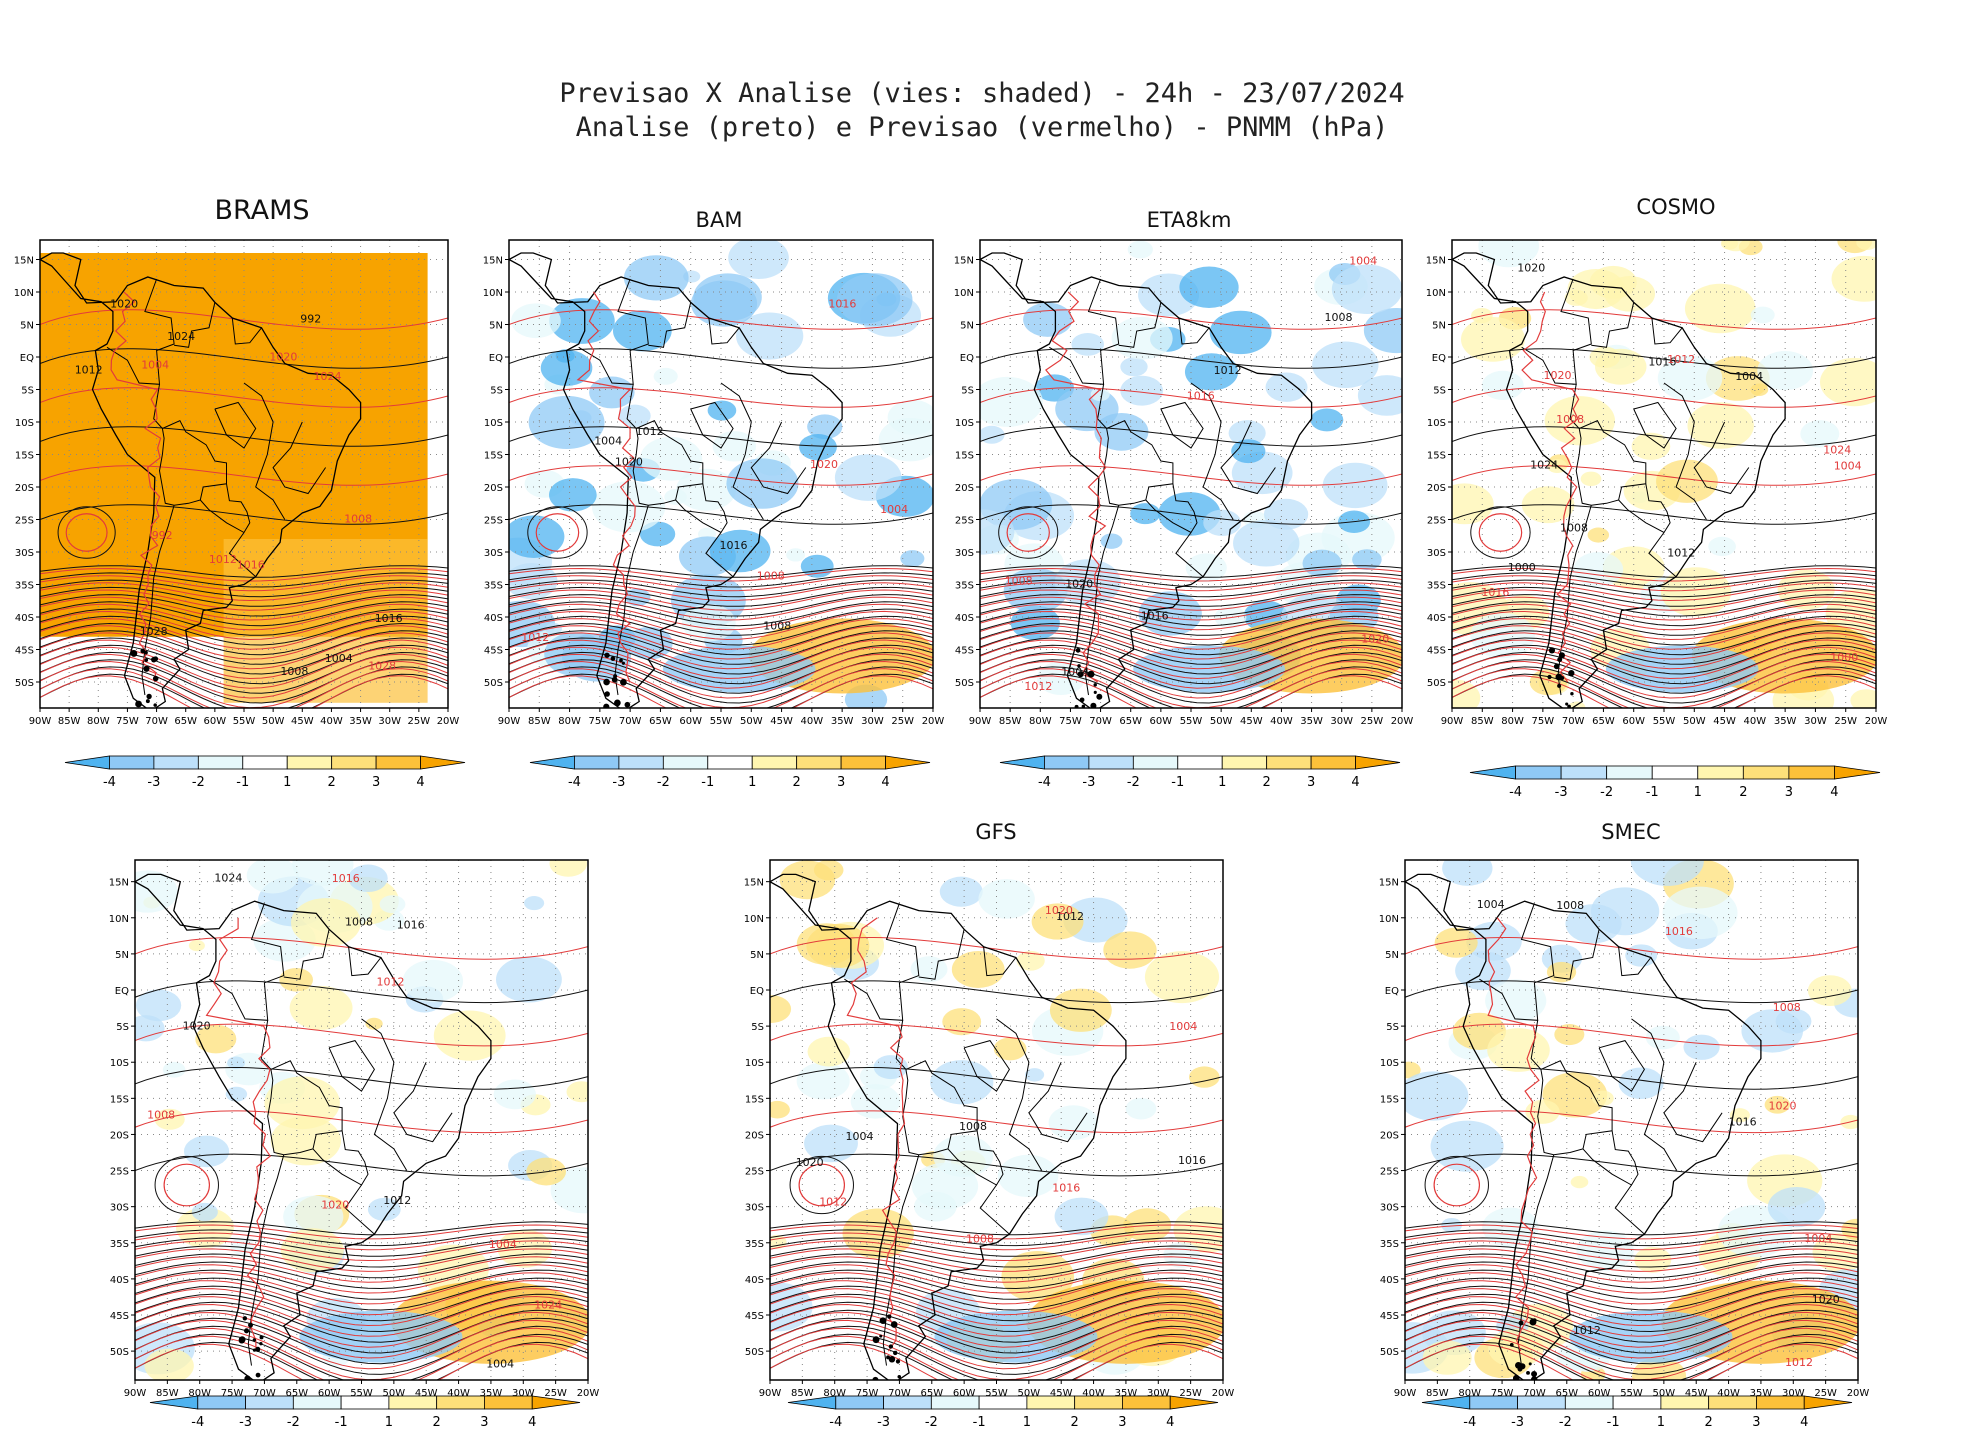 Image resolution: width=1964 pixels, height=1436 pixels. Describe the element at coordinates (98, 721) in the screenshot. I see `lon-tick-label: 80W` at that location.